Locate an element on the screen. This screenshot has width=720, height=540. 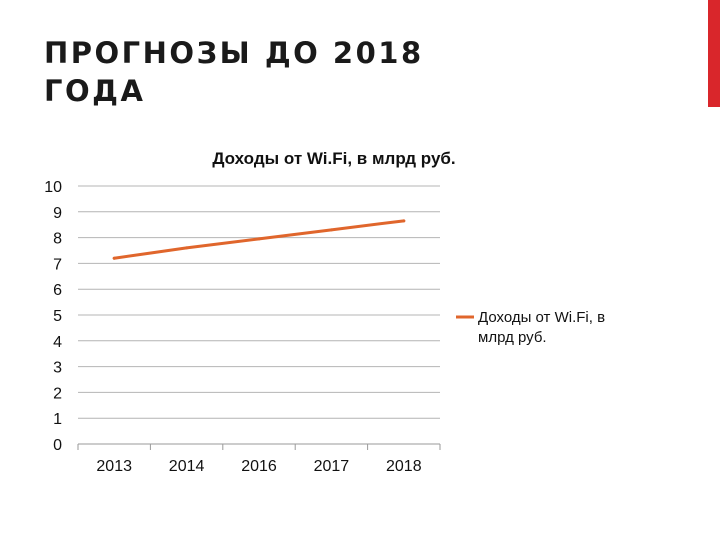
series-layer is located at coordinates (259, 239).